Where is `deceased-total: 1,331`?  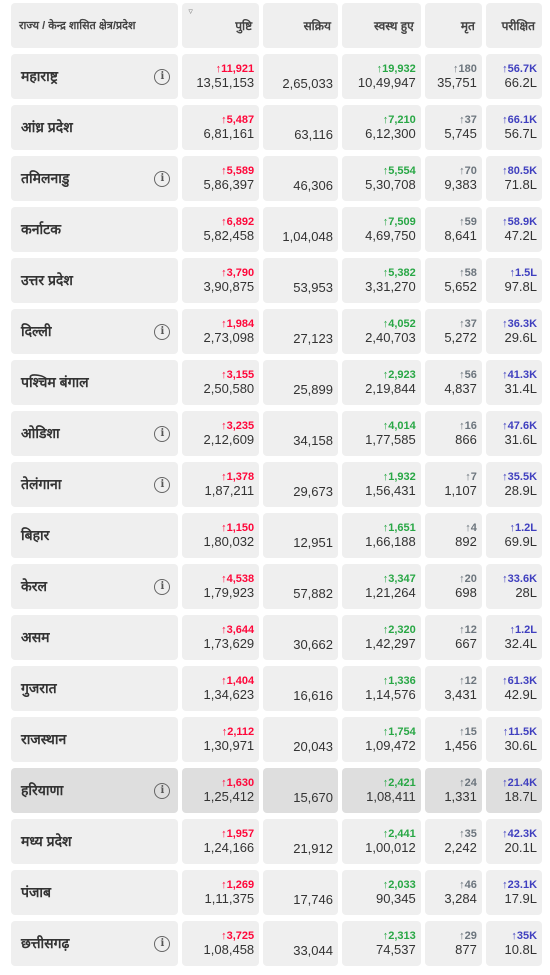
deceased-total: 1,331 is located at coordinates (460, 796).